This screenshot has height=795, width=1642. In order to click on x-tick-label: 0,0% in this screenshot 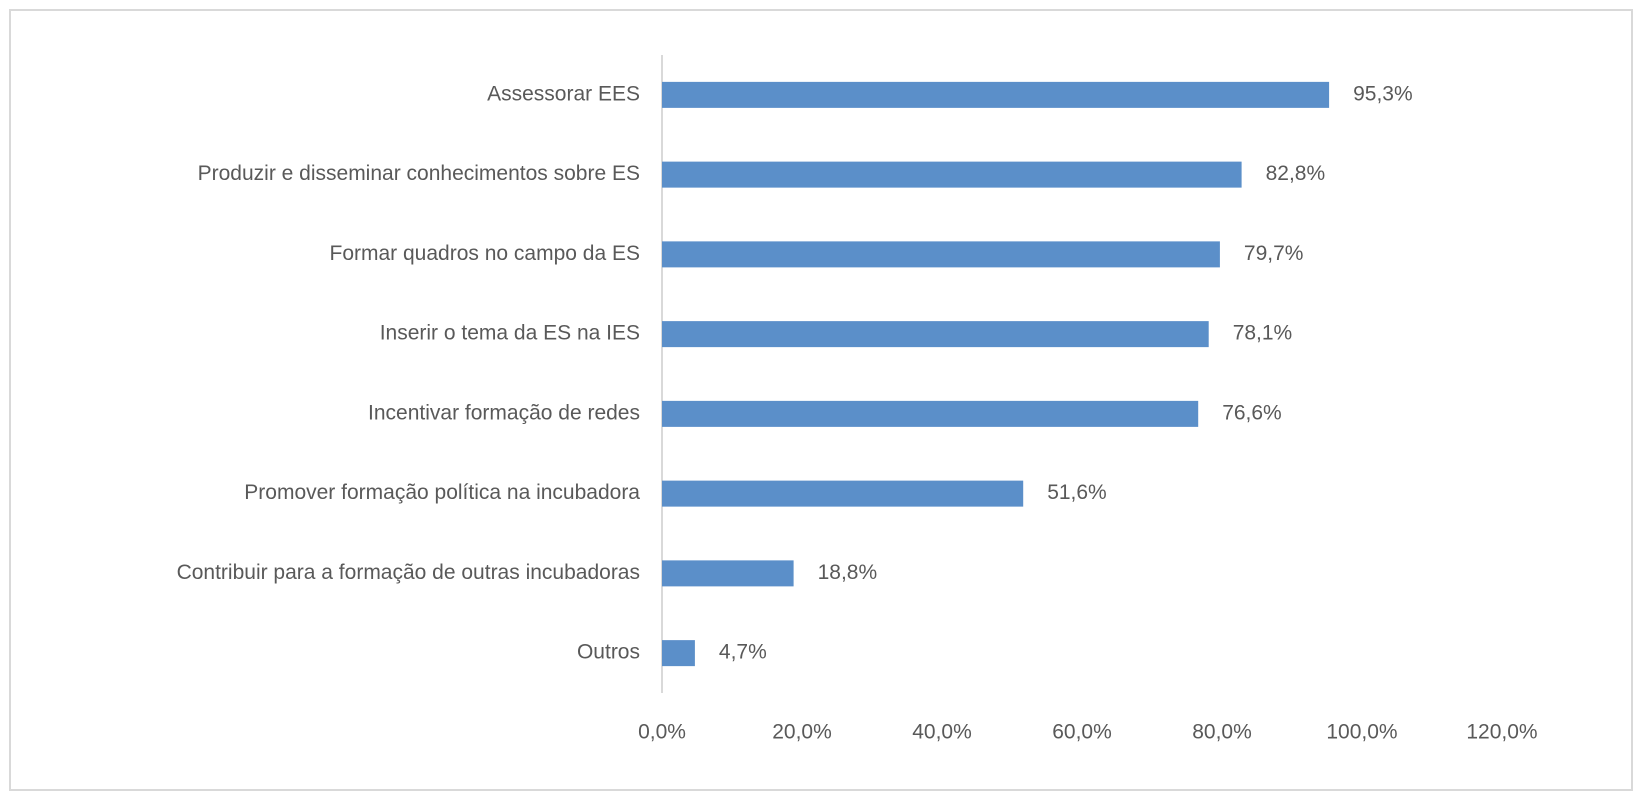, I will do `click(662, 732)`.